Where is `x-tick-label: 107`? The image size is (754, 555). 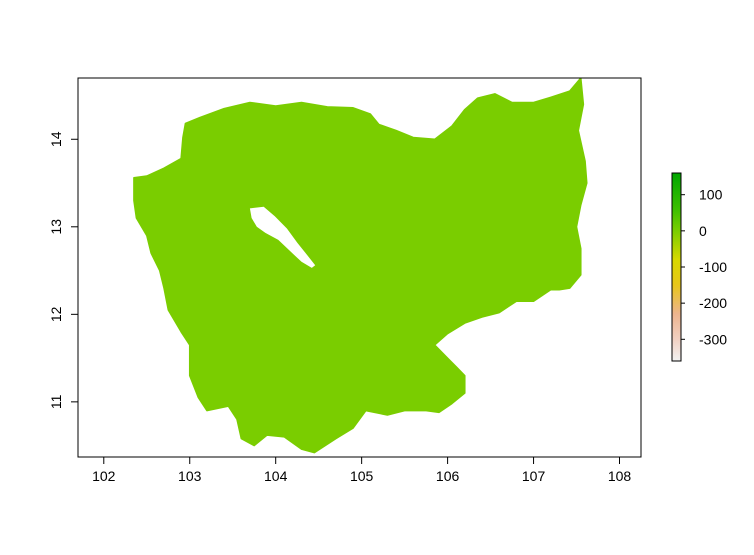
x-tick-label: 107 is located at coordinates (534, 476).